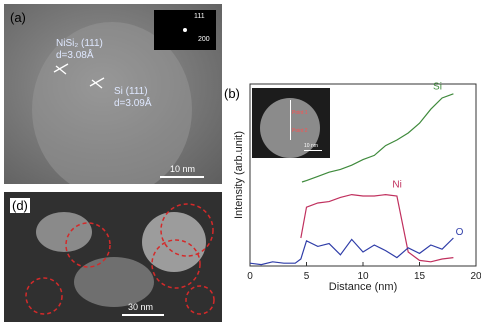 This screenshot has width=481, height=325. I want to click on inset-point-1: Point 1, so click(300, 113).